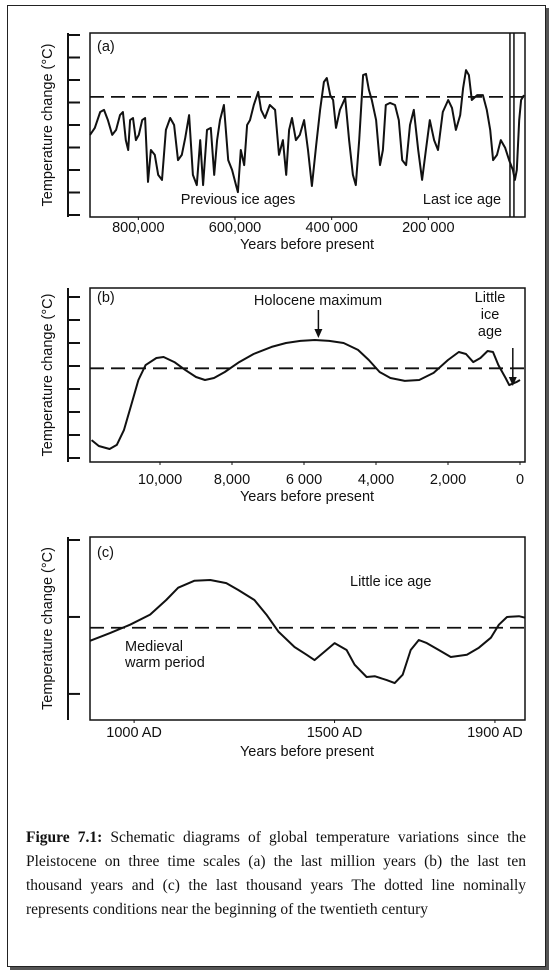 This screenshot has height=976, width=555. Describe the element at coordinates (160, 480) in the screenshot. I see `x-tick-label: 10,000` at that location.